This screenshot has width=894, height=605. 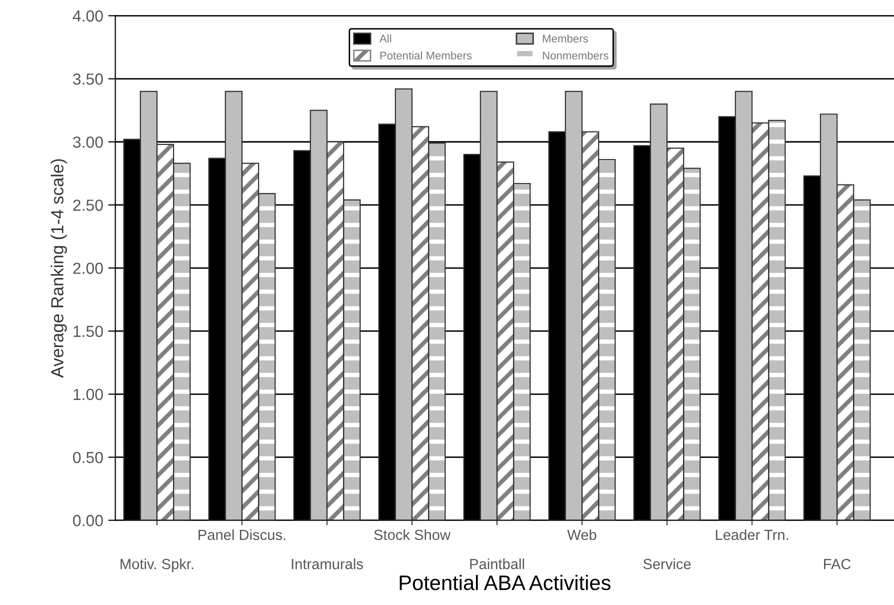 I want to click on y-tick-label: 2.50, so click(x=88, y=205).